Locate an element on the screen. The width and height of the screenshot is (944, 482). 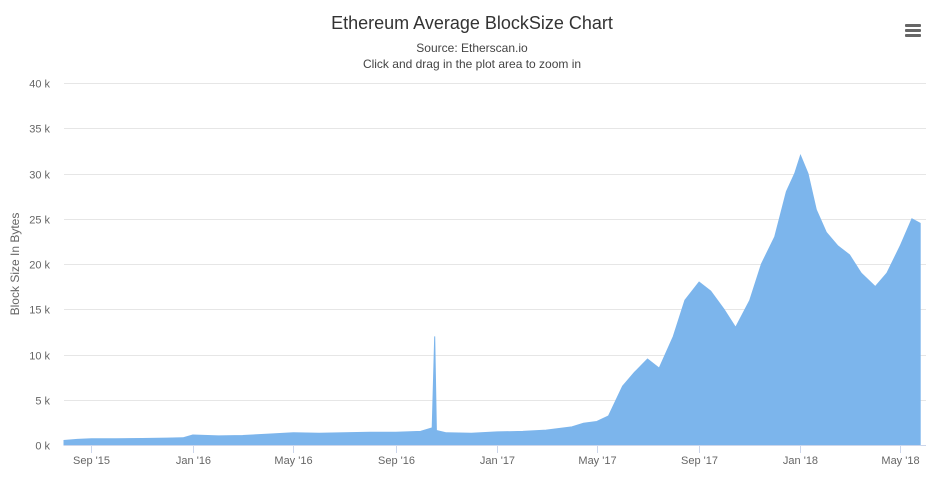
x-tick-label: Jan '16 is located at coordinates (193, 461).